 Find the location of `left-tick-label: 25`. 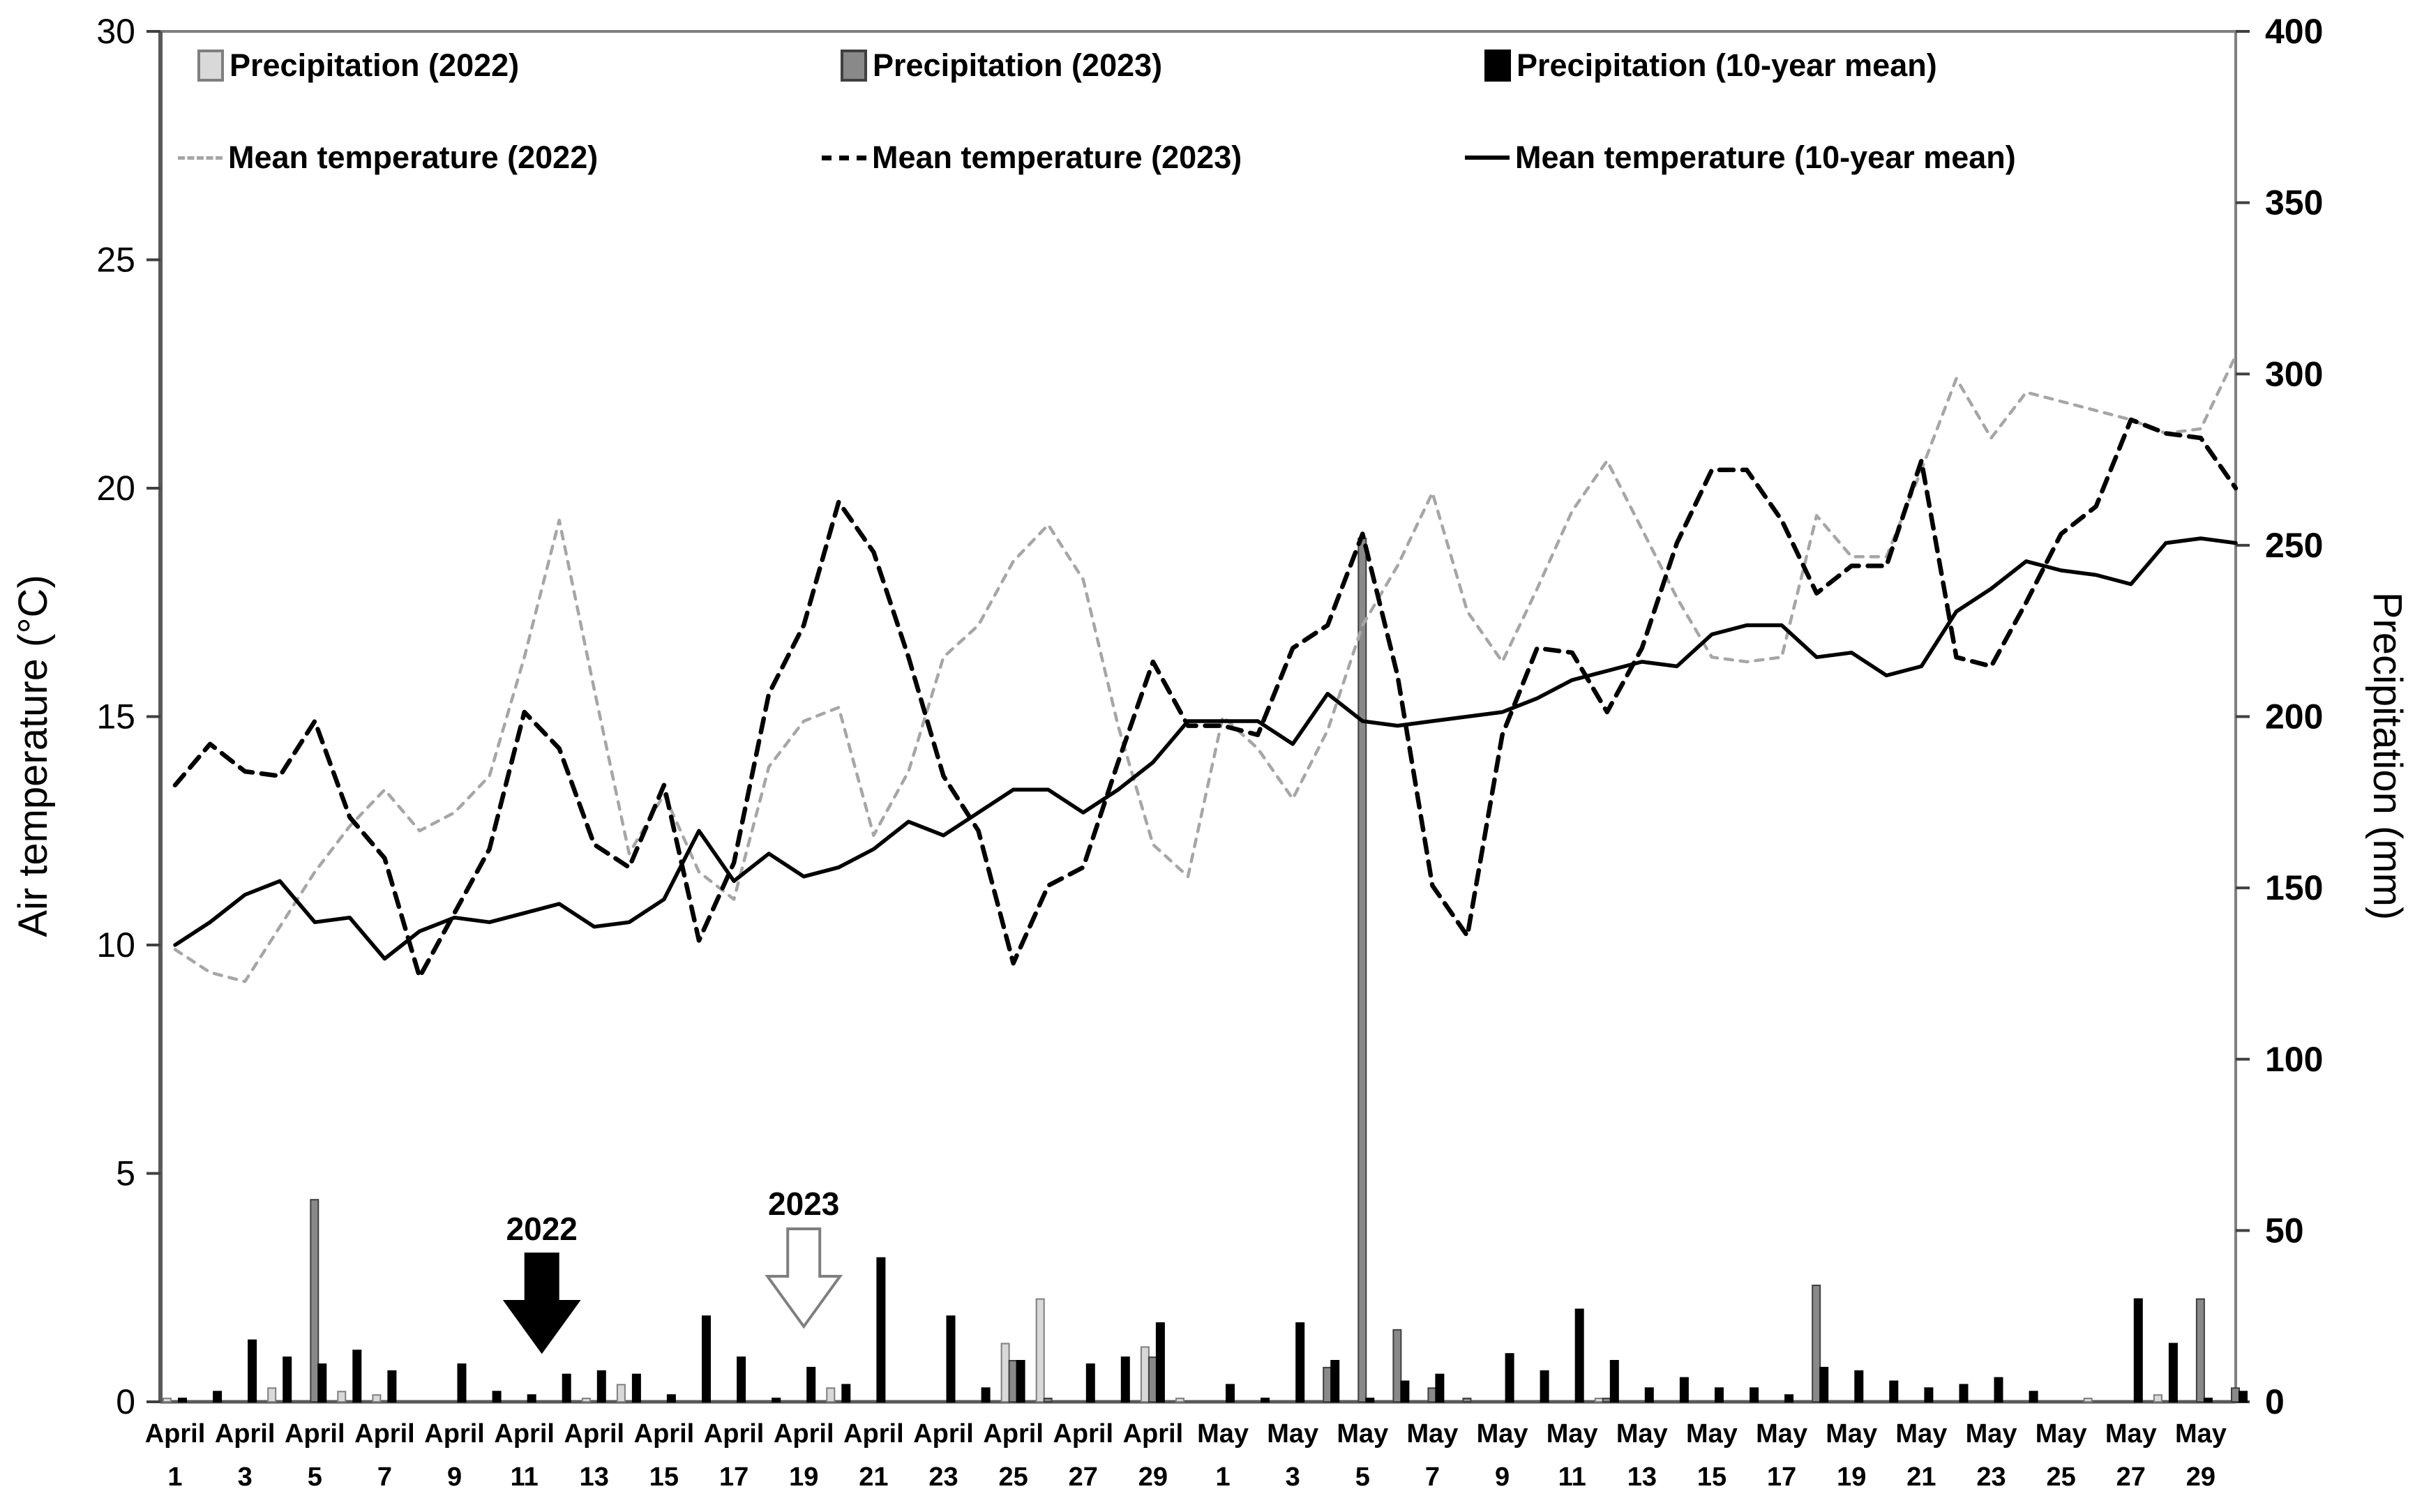

left-tick-label: 25 is located at coordinates (115, 260).